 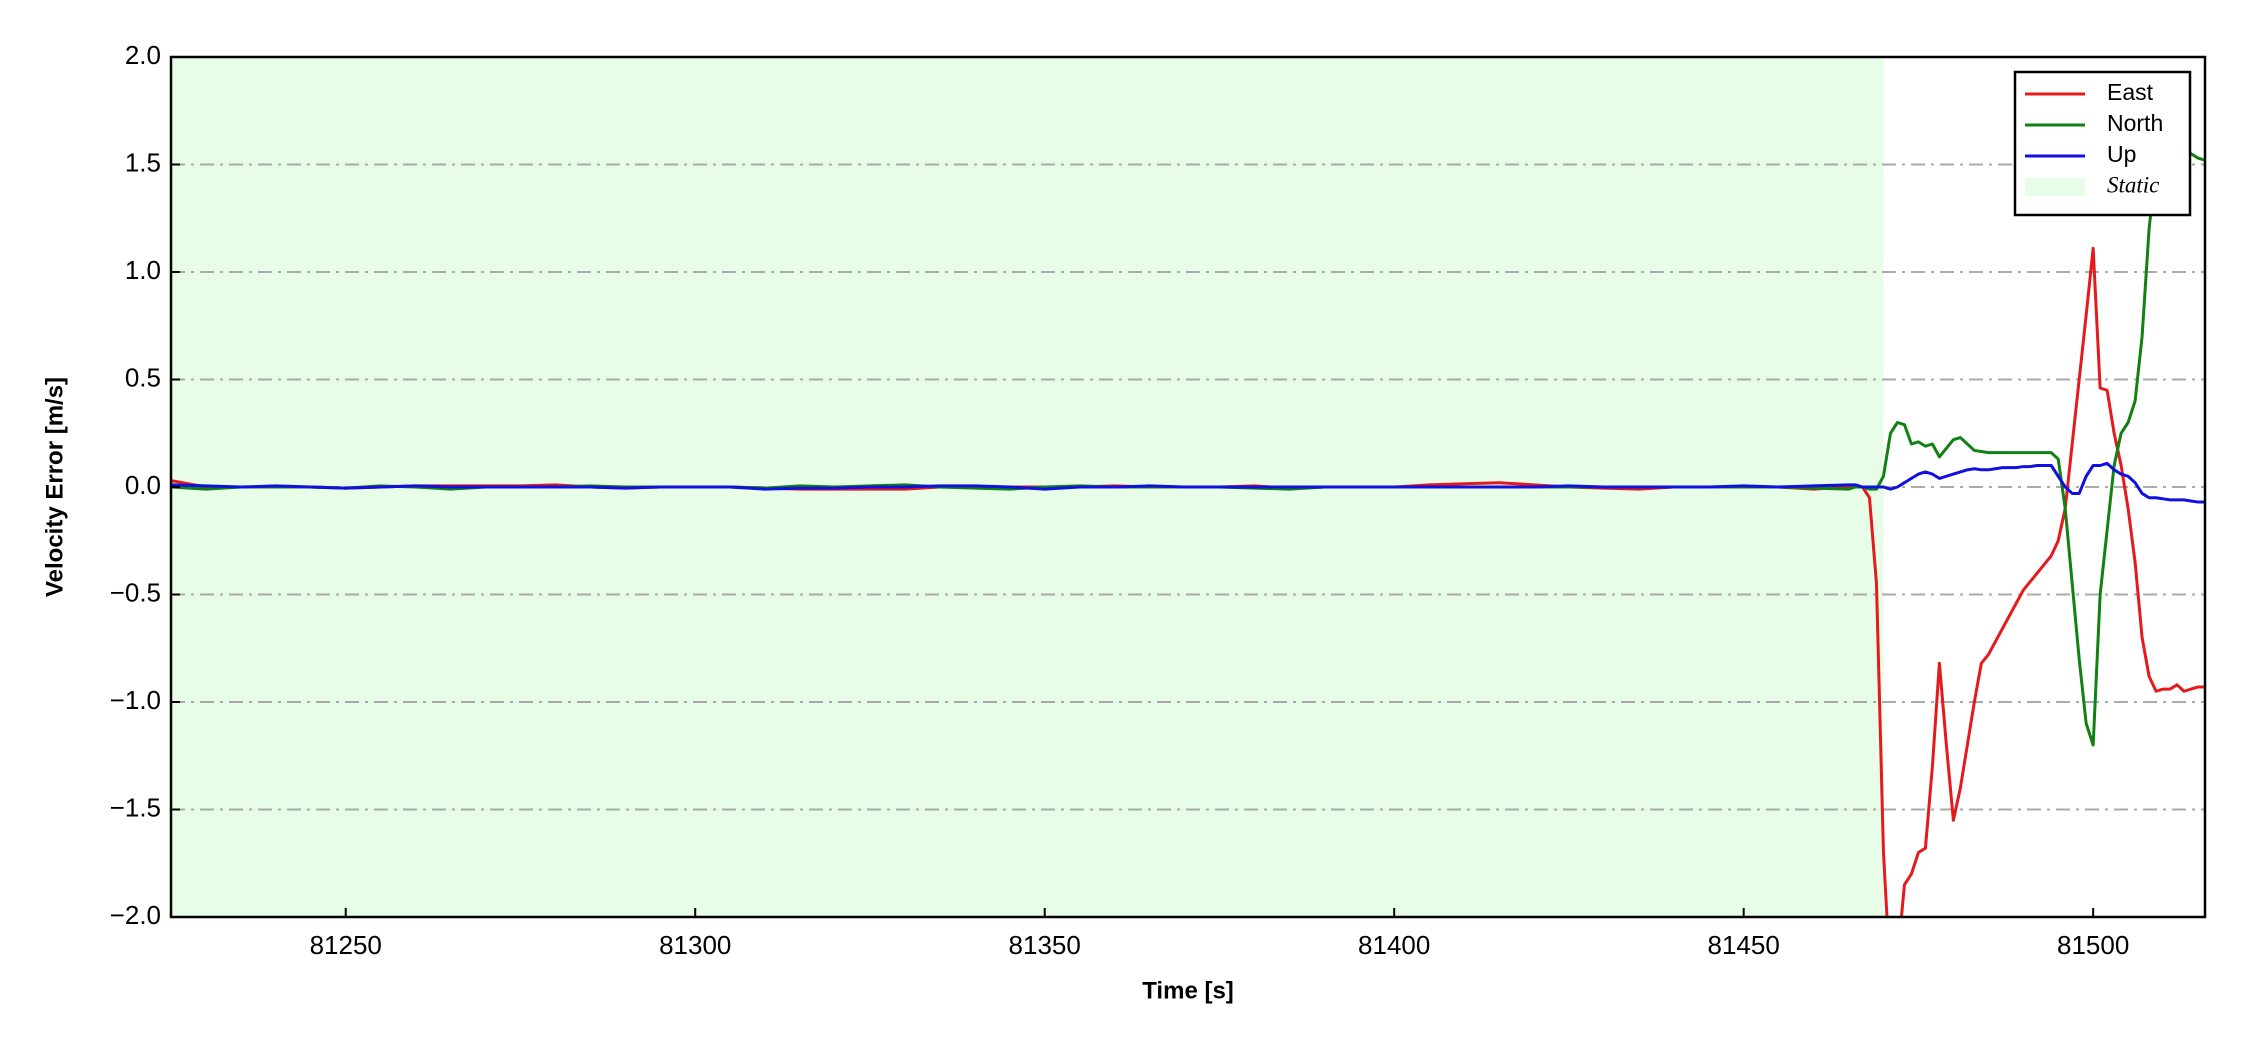 I want to click on legend-label: North, so click(x=2135, y=123).